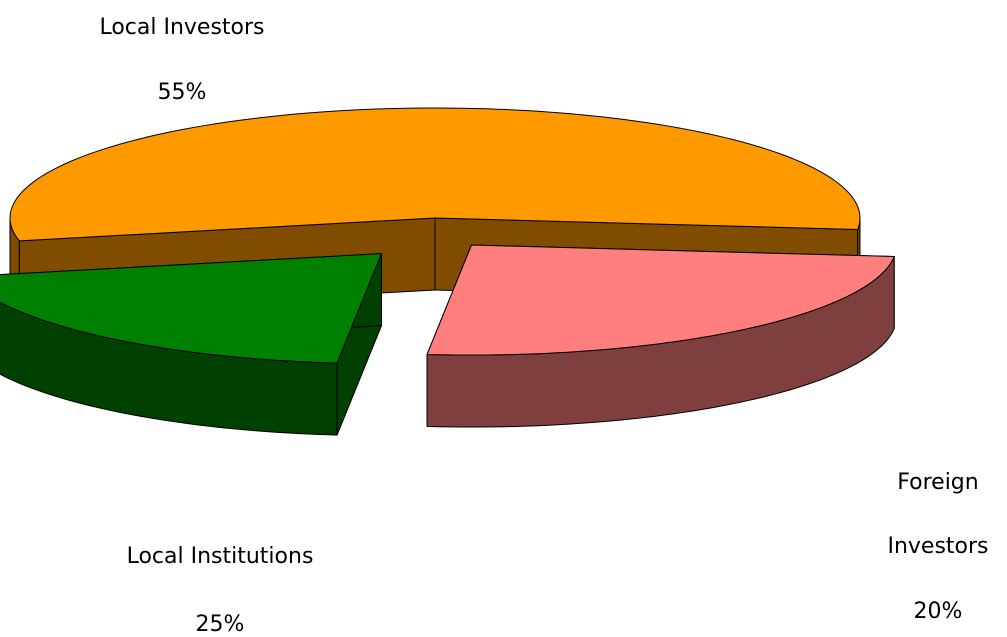 This screenshot has height=637, width=1007. Describe the element at coordinates (938, 611) in the screenshot. I see `value-label: 20%` at that location.